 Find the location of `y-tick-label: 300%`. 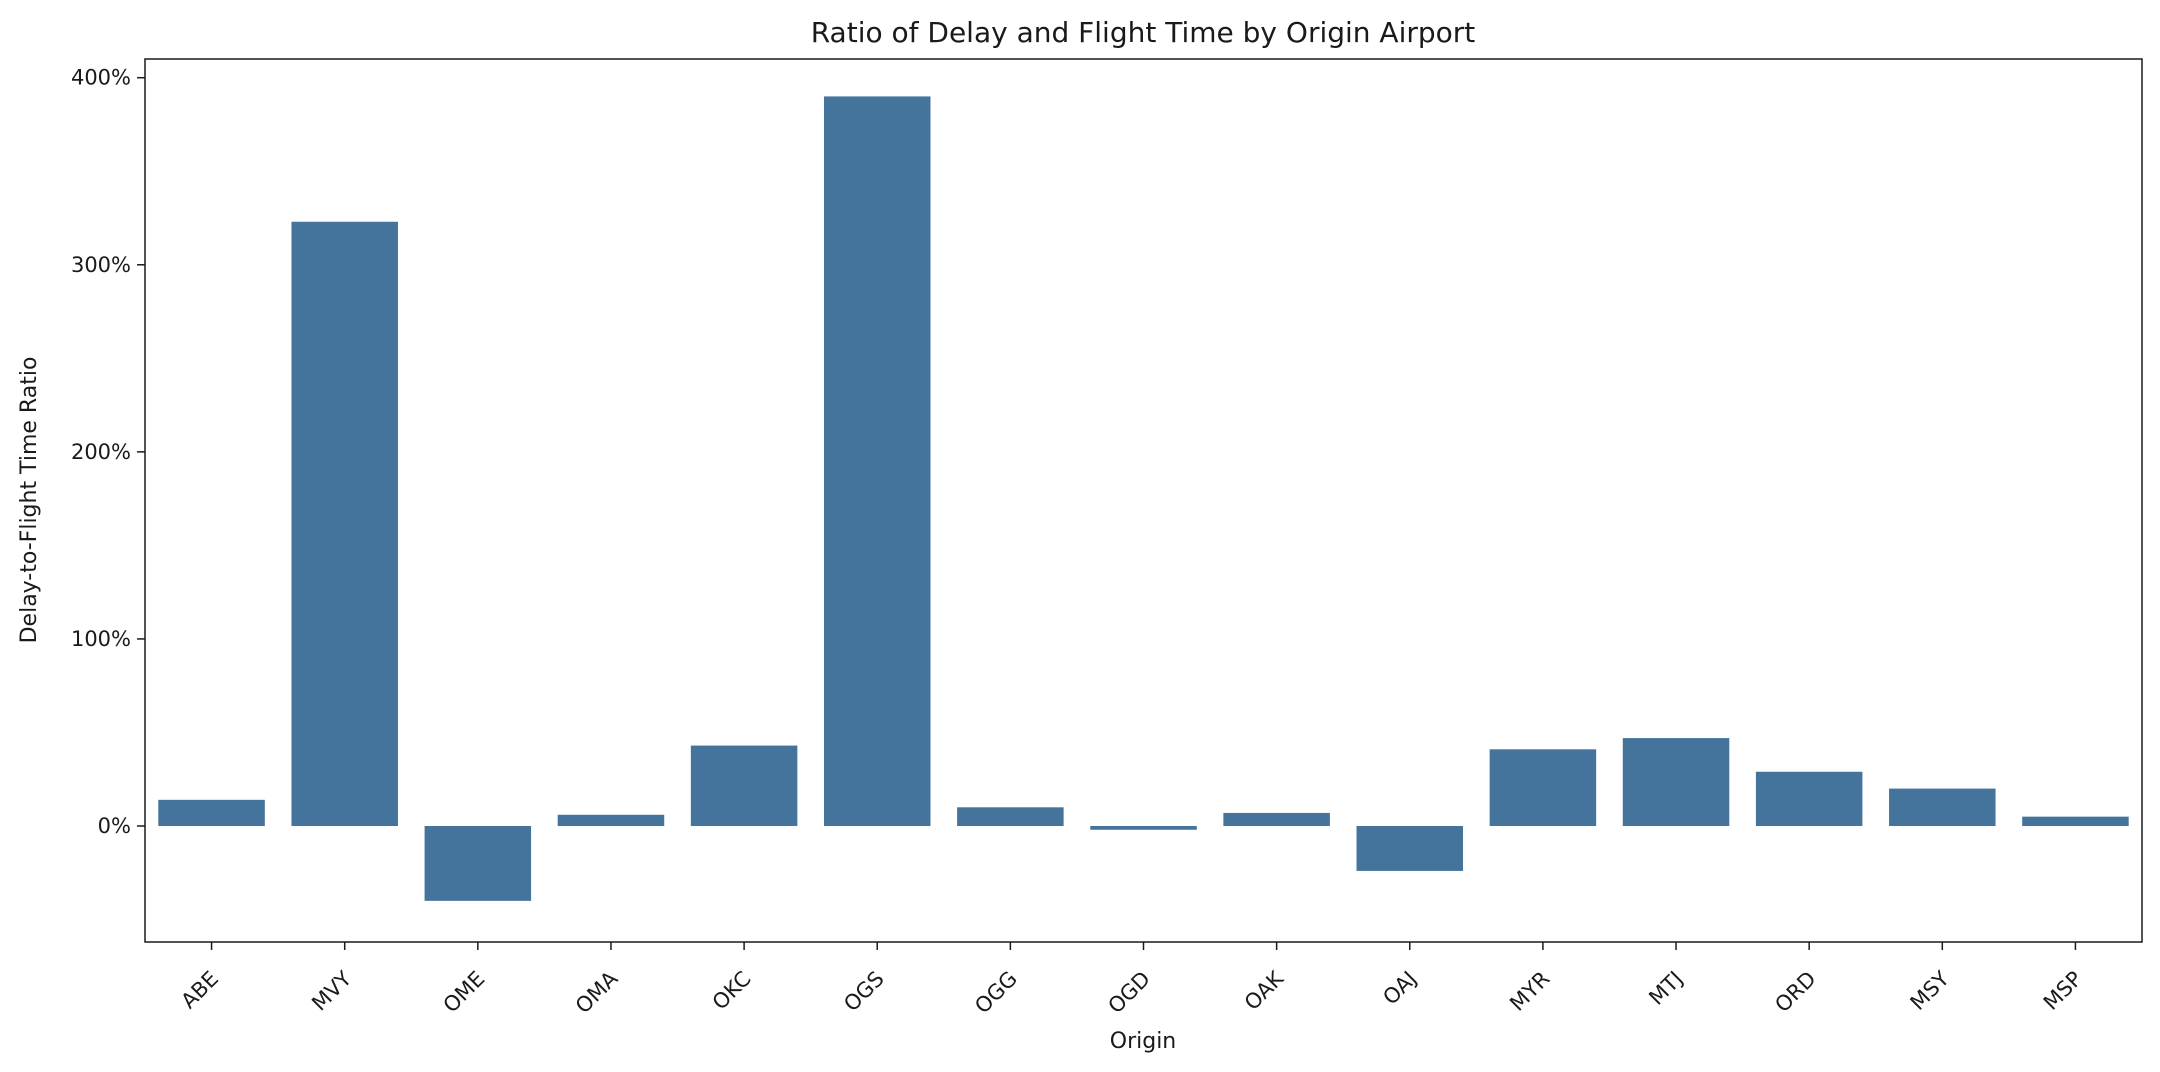

y-tick-label: 300% is located at coordinates (101, 265).